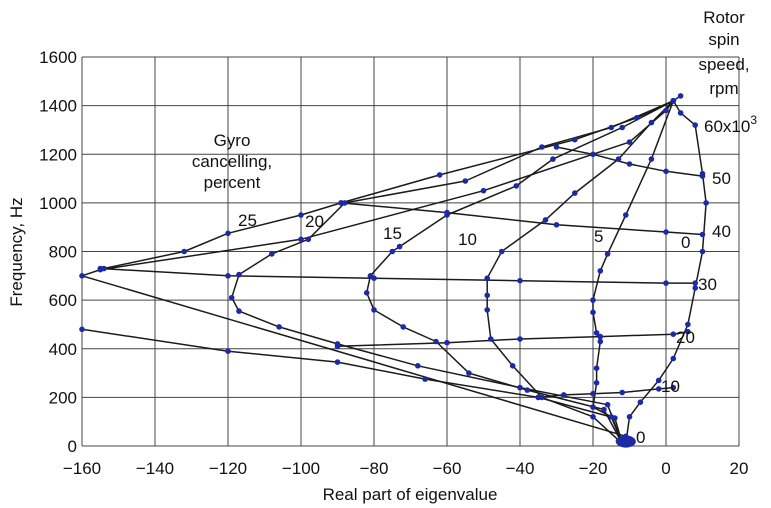  Describe the element at coordinates (247, 220) in the screenshot. I see `gyro-label-25: 25` at that location.